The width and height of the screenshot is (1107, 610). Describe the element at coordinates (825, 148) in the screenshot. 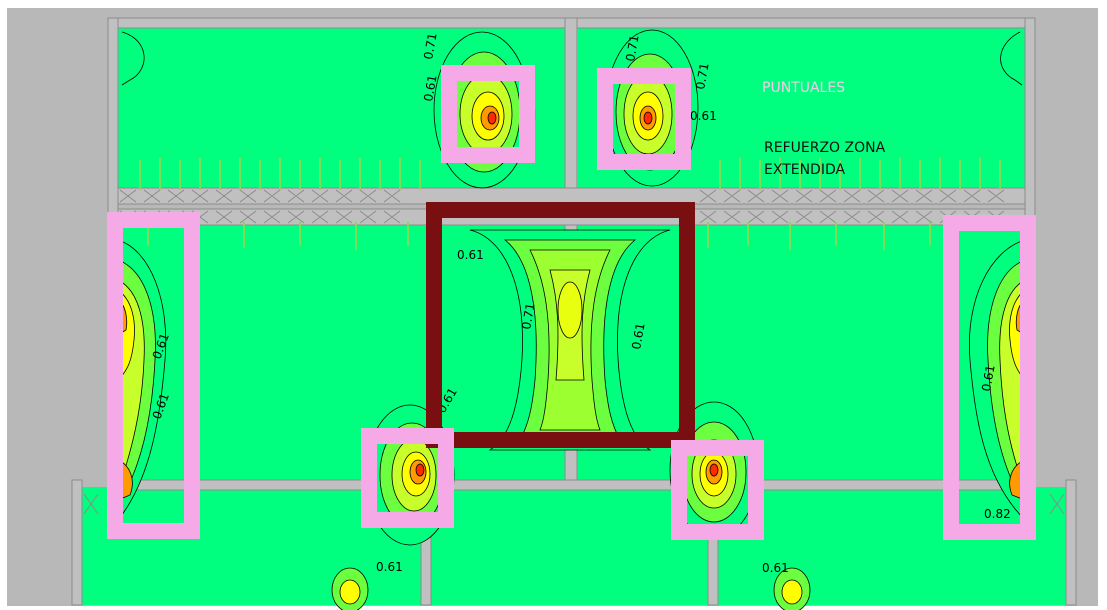

I see `annotation-refuerzo-line1: REFUERZO ZONA` at that location.